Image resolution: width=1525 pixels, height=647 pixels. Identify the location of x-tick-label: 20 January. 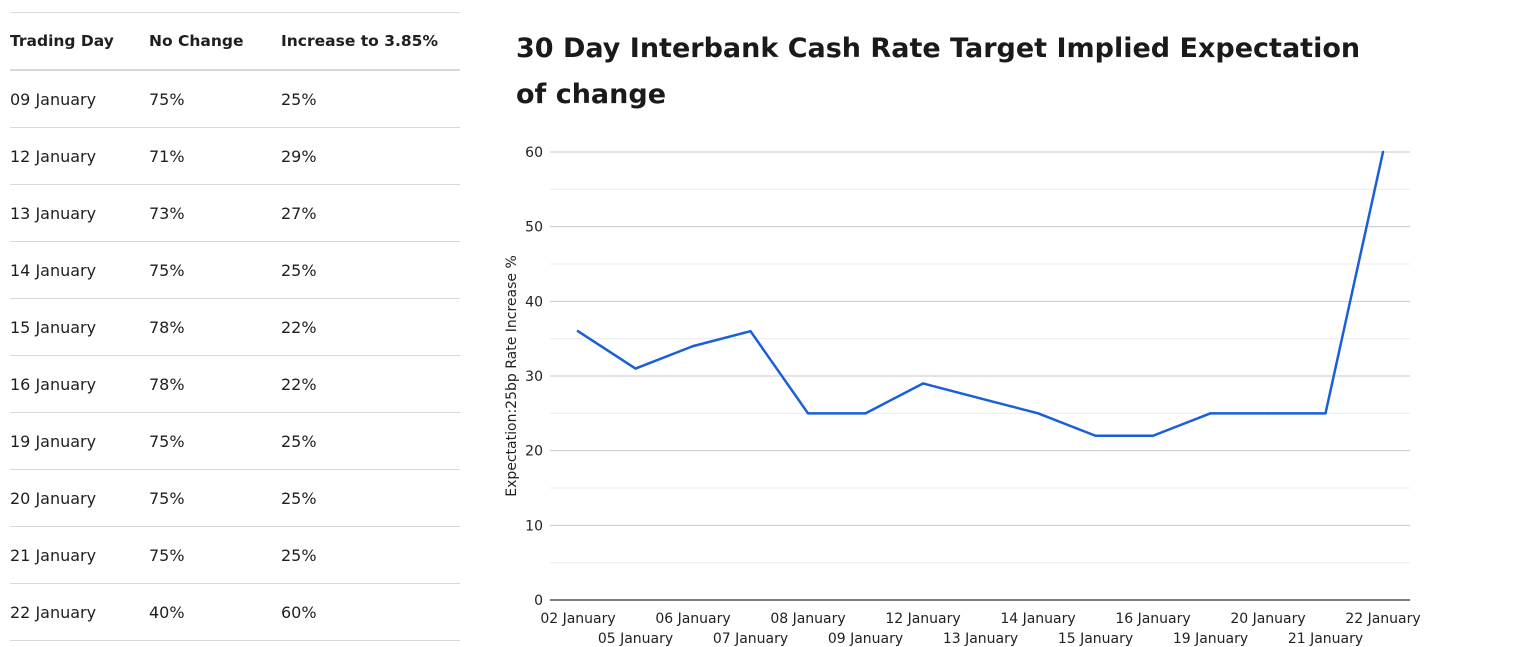
(1267, 619).